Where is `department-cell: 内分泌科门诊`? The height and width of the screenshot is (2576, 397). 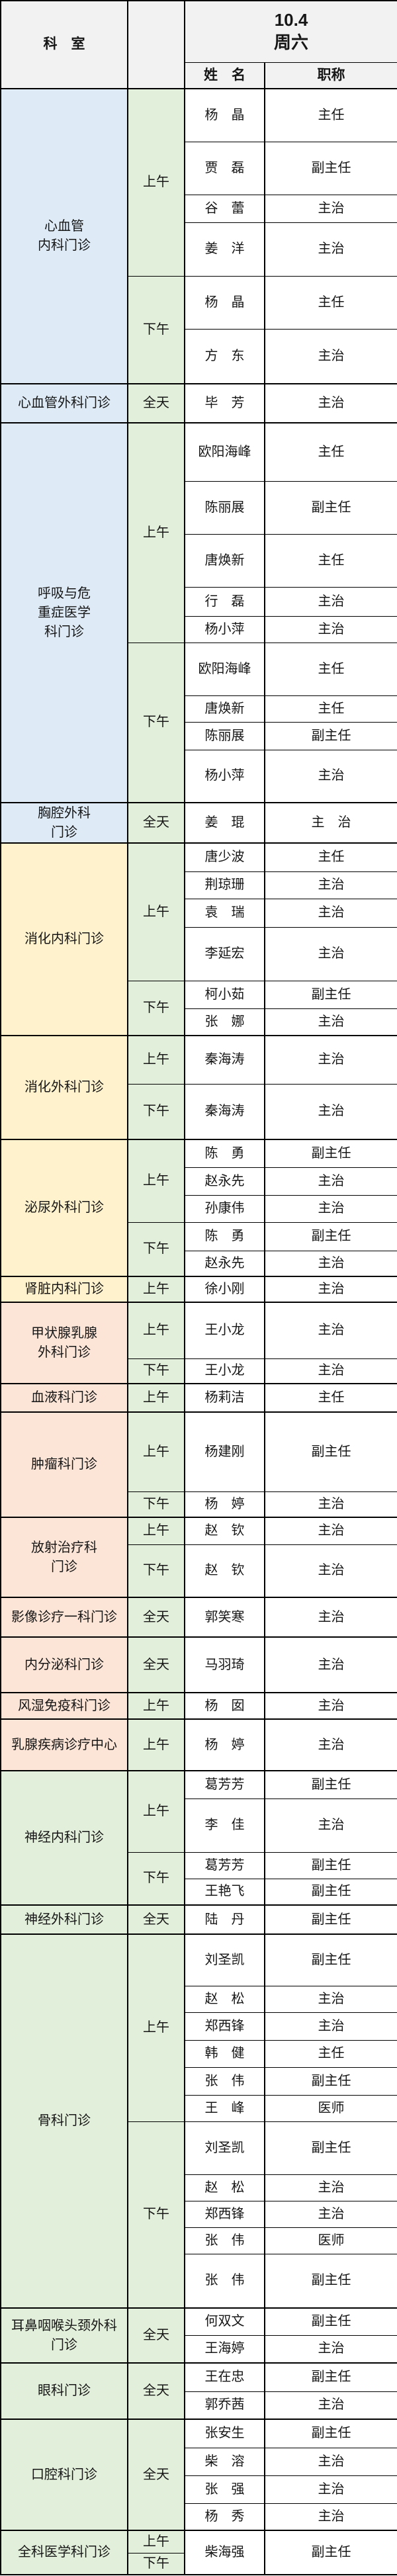 department-cell: 内分泌科门诊 is located at coordinates (64, 1664).